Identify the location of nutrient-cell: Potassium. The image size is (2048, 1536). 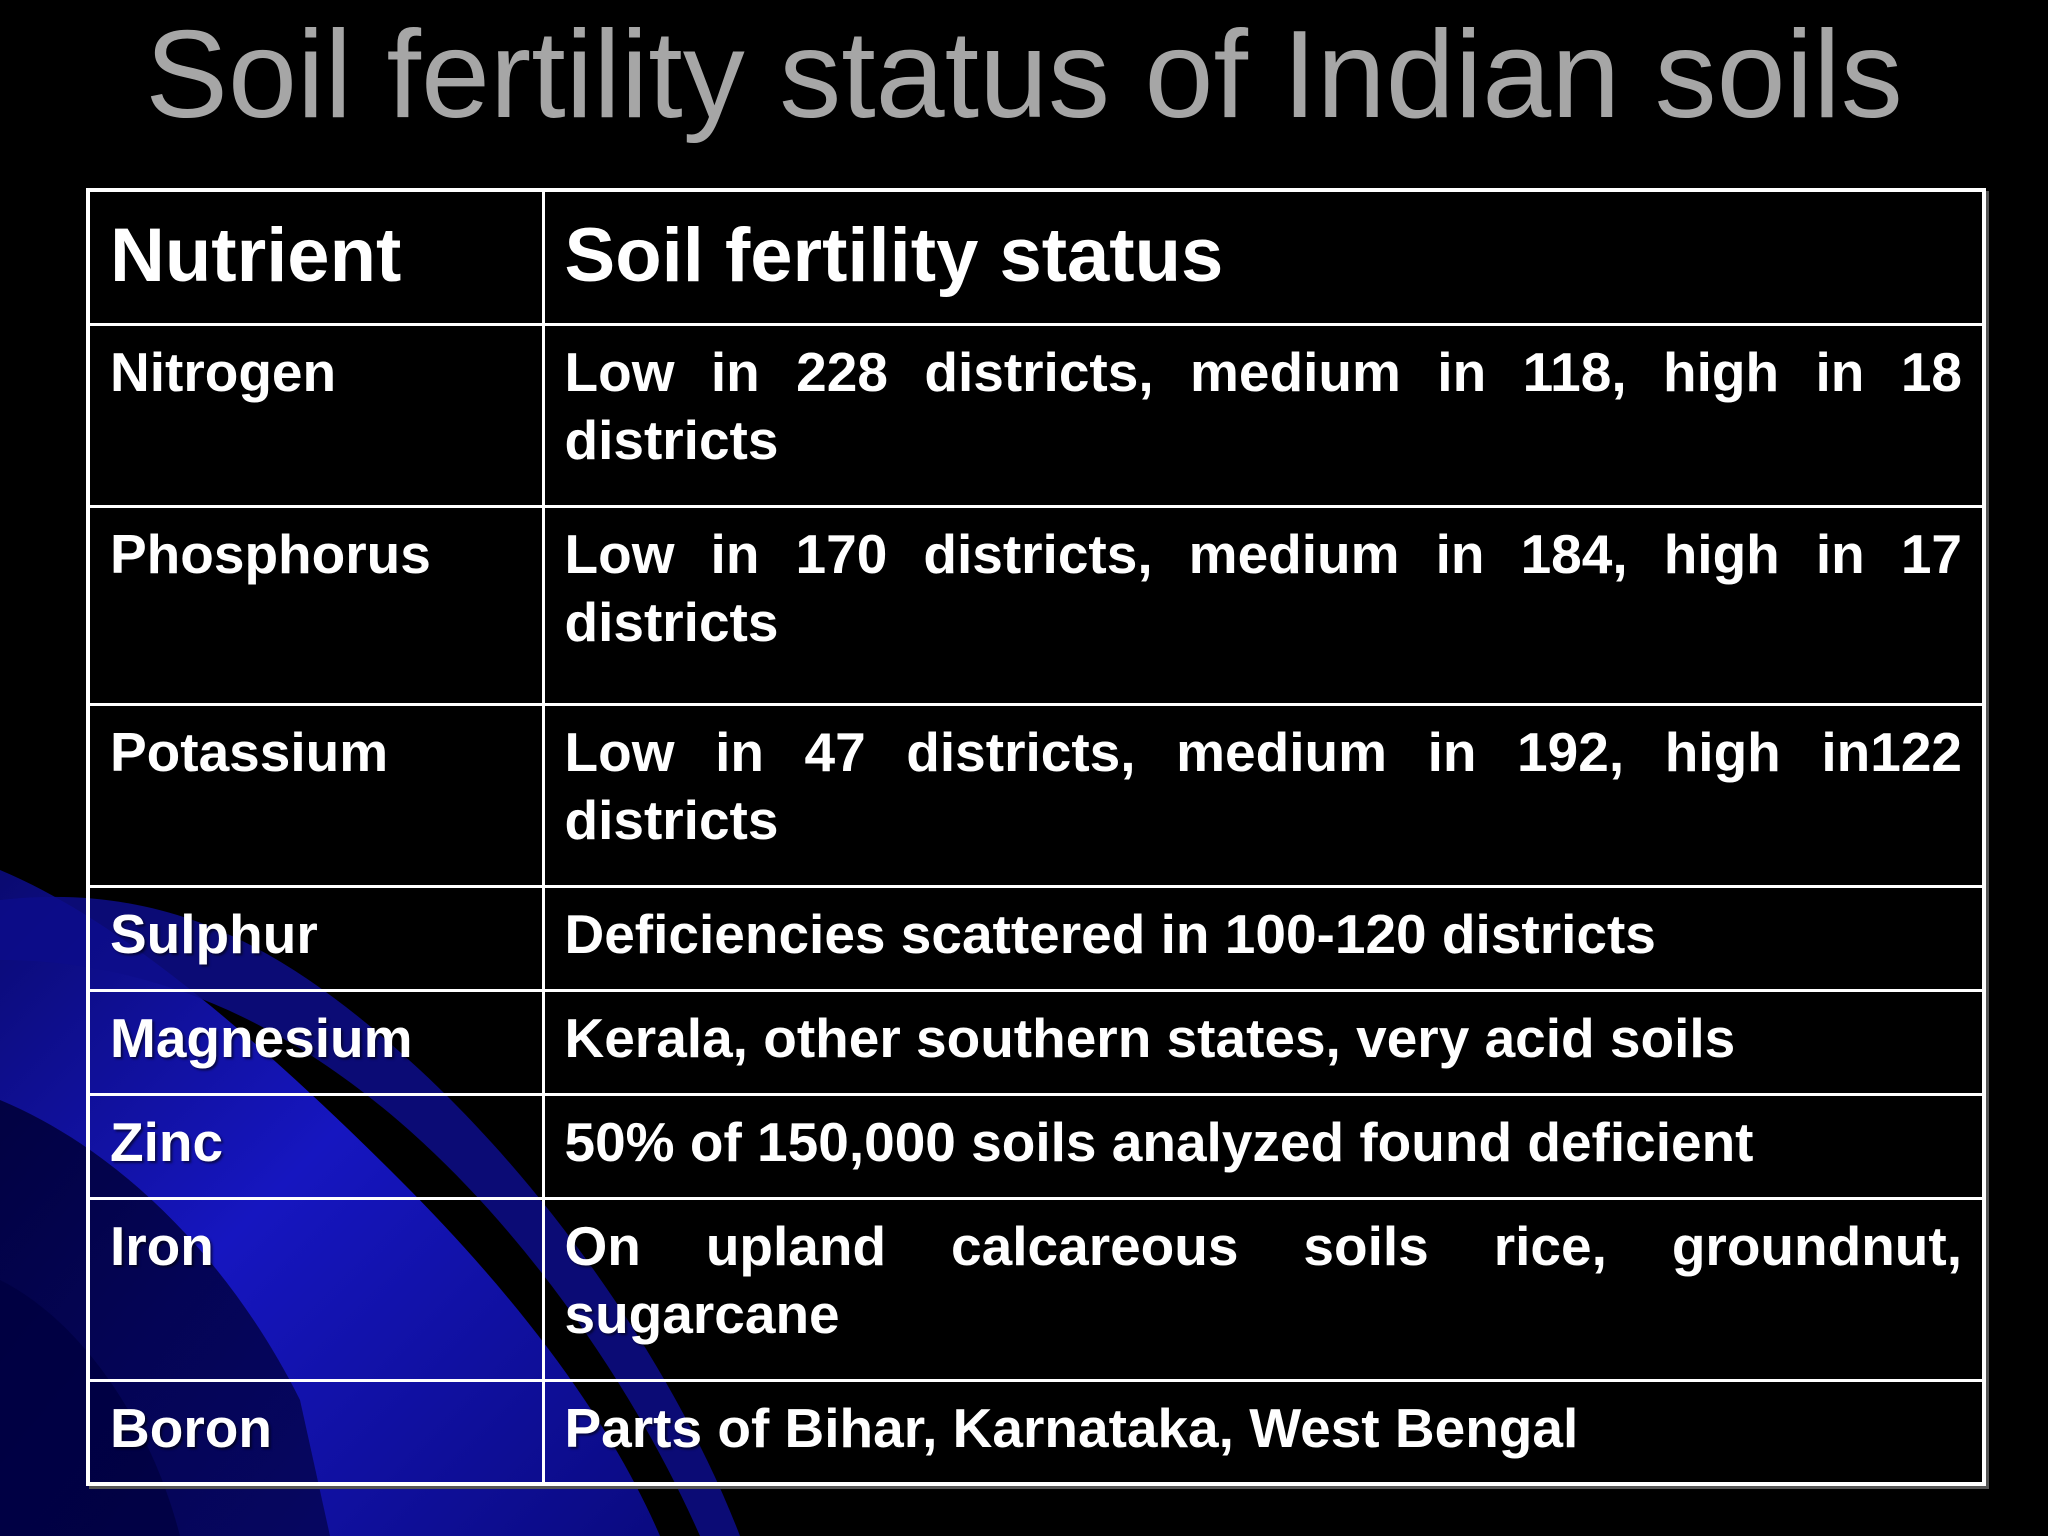
(315, 795).